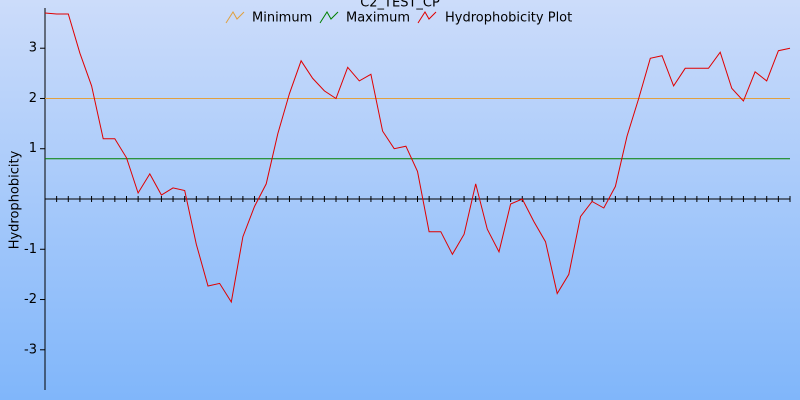 Image resolution: width=800 pixels, height=400 pixels. What do you see at coordinates (30, 349) in the screenshot?
I see `y-tick-label: -3` at bounding box center [30, 349].